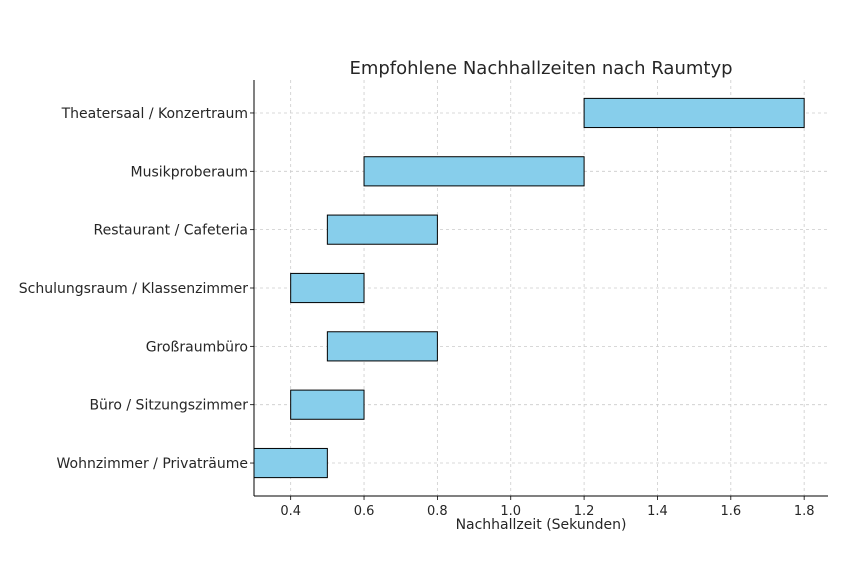  I want to click on y-tick-label: Schulungsraum / Klassenzimmer, so click(133, 289).